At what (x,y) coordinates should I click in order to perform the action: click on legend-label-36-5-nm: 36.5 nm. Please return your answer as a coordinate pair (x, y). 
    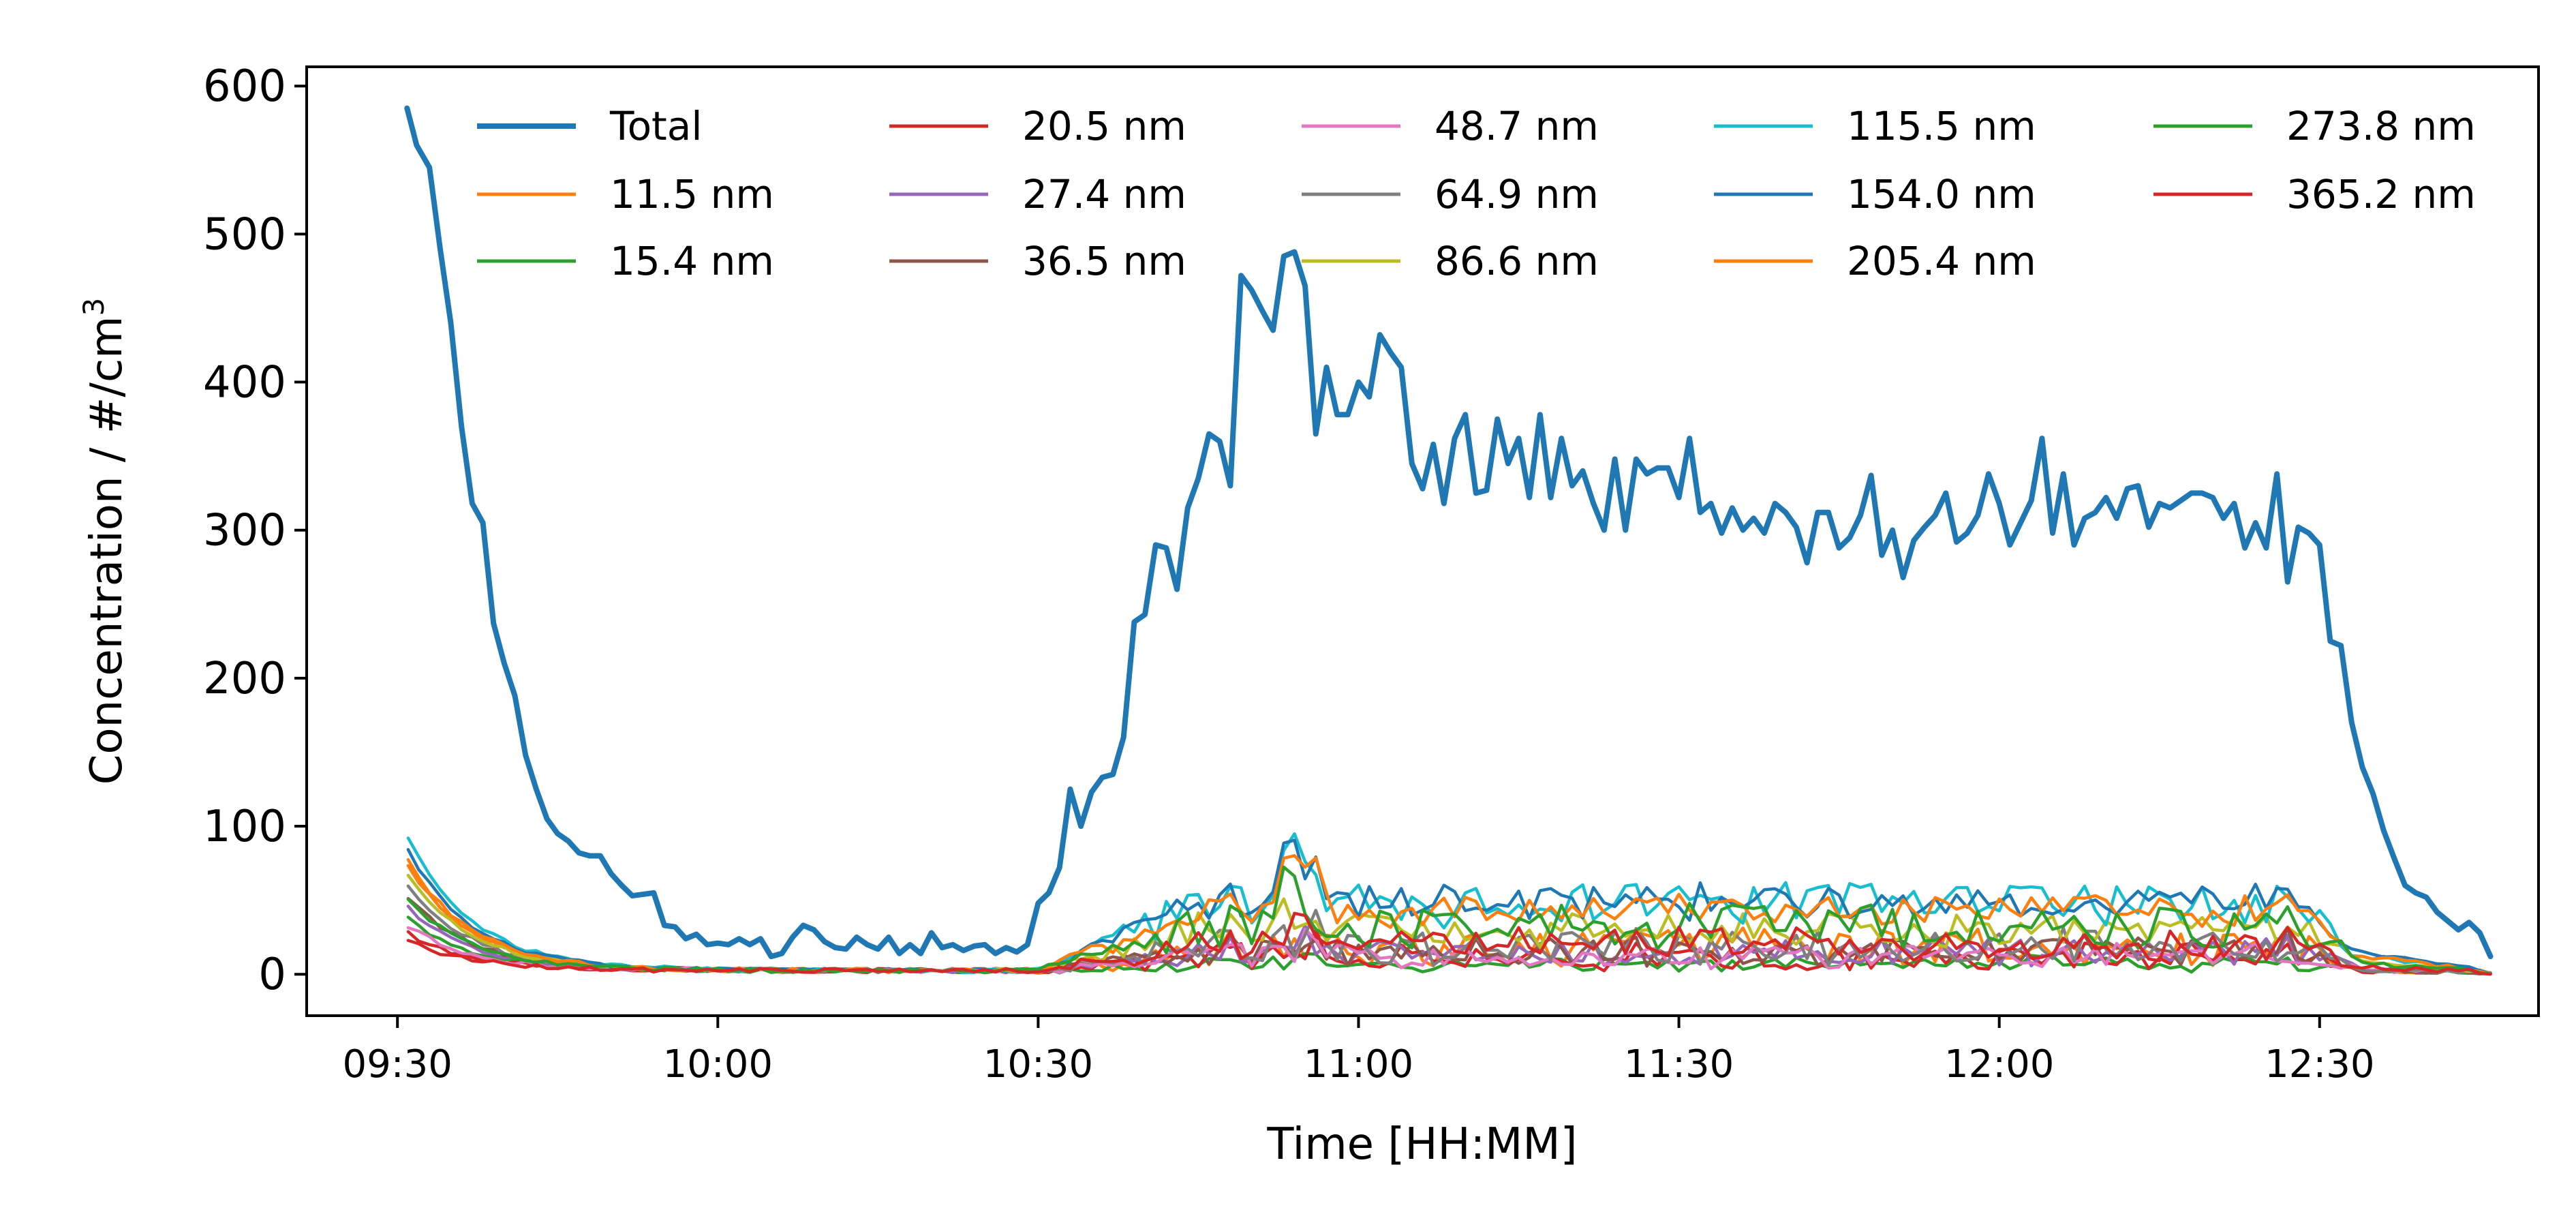
    Looking at the image, I should click on (1104, 261).